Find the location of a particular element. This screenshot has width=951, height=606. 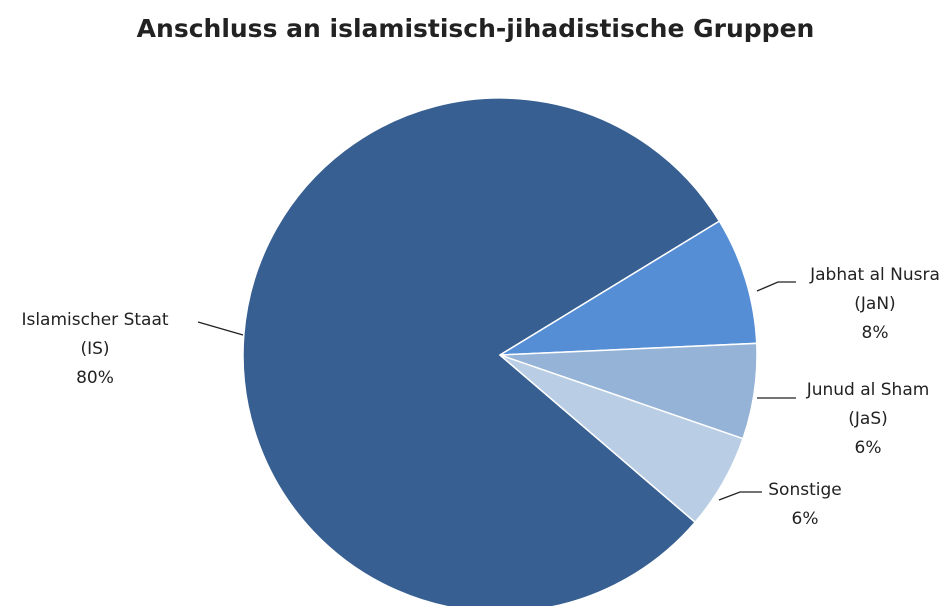

slice-label: Islamischer Staat (IS) 80% is located at coordinates (95, 349).